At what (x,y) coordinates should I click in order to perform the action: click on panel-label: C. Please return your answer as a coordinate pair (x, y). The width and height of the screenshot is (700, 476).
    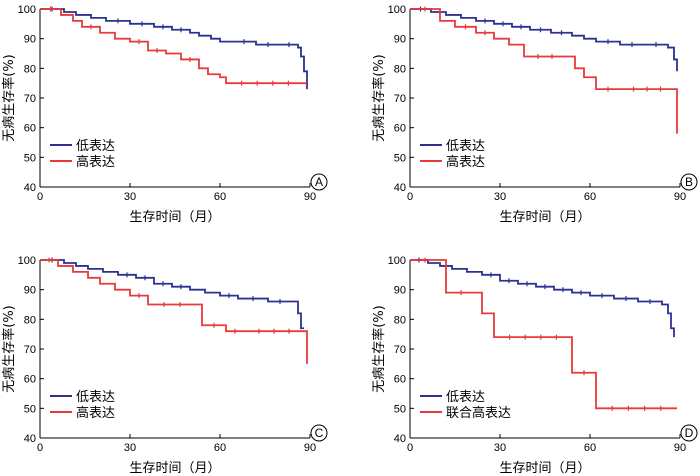
    Looking at the image, I should click on (319, 433).